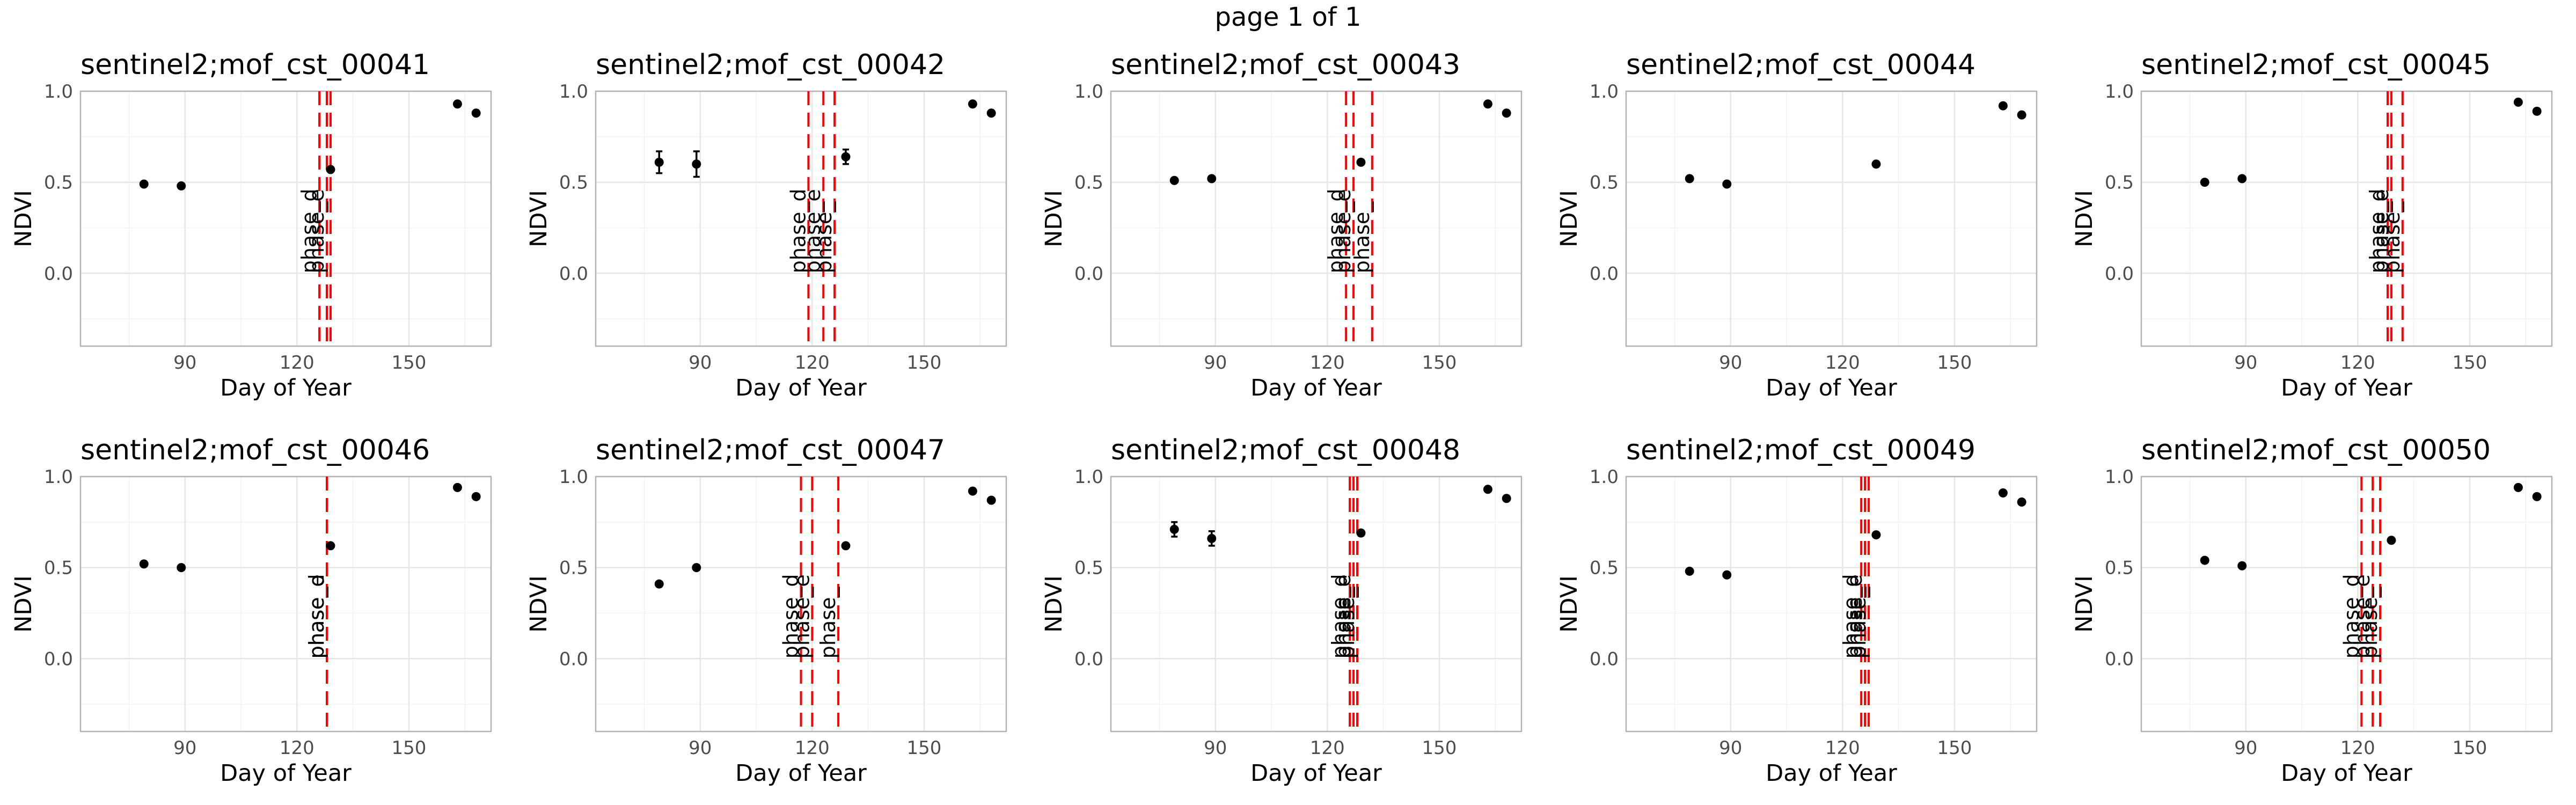 This screenshot has width=2576, height=805. I want to click on panel-title: sentinel2;mof_cst_00049, so click(1800, 450).